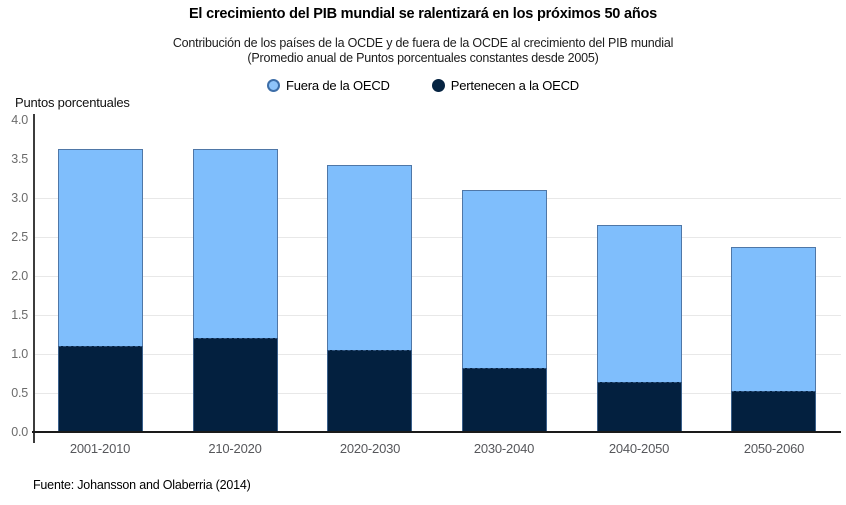  Describe the element at coordinates (19, 276) in the screenshot. I see `y-tick-label: 2.0` at that location.